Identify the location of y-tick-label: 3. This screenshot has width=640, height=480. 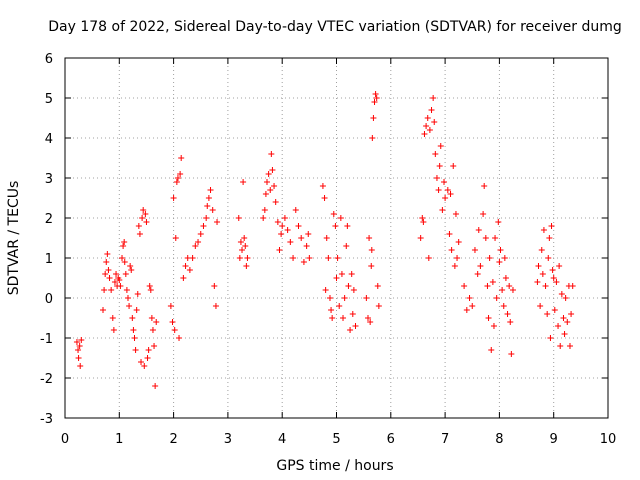
(49, 179).